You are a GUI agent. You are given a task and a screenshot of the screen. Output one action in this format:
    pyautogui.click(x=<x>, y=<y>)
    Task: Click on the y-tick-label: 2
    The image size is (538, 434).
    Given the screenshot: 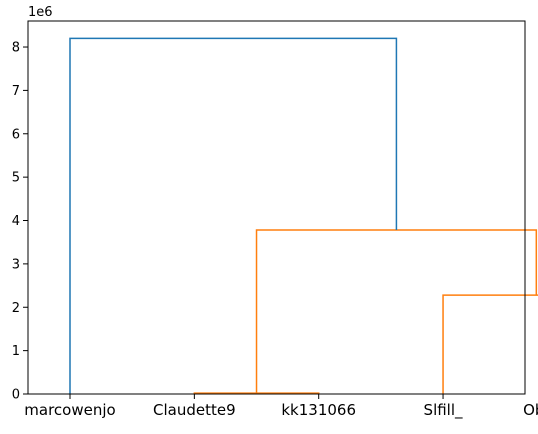 What is the action you would take?
    pyautogui.click(x=16, y=308)
    